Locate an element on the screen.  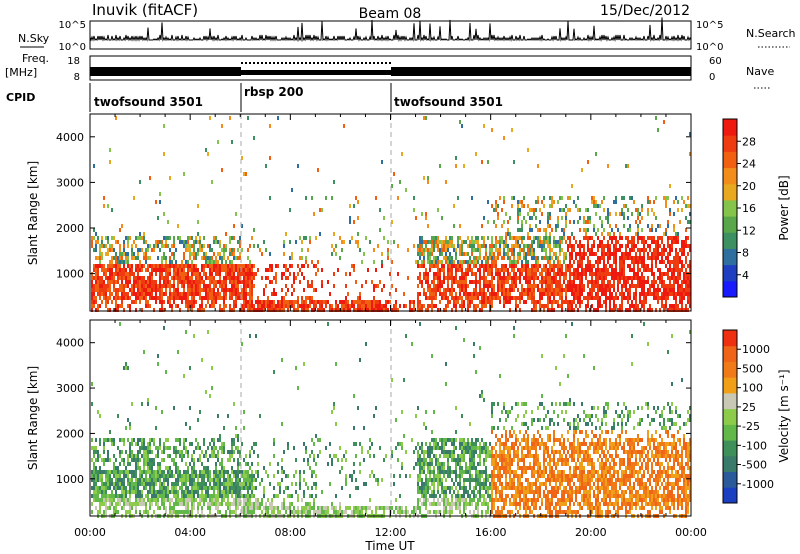
nave-tick-bottom: 0 is located at coordinates (712, 77).